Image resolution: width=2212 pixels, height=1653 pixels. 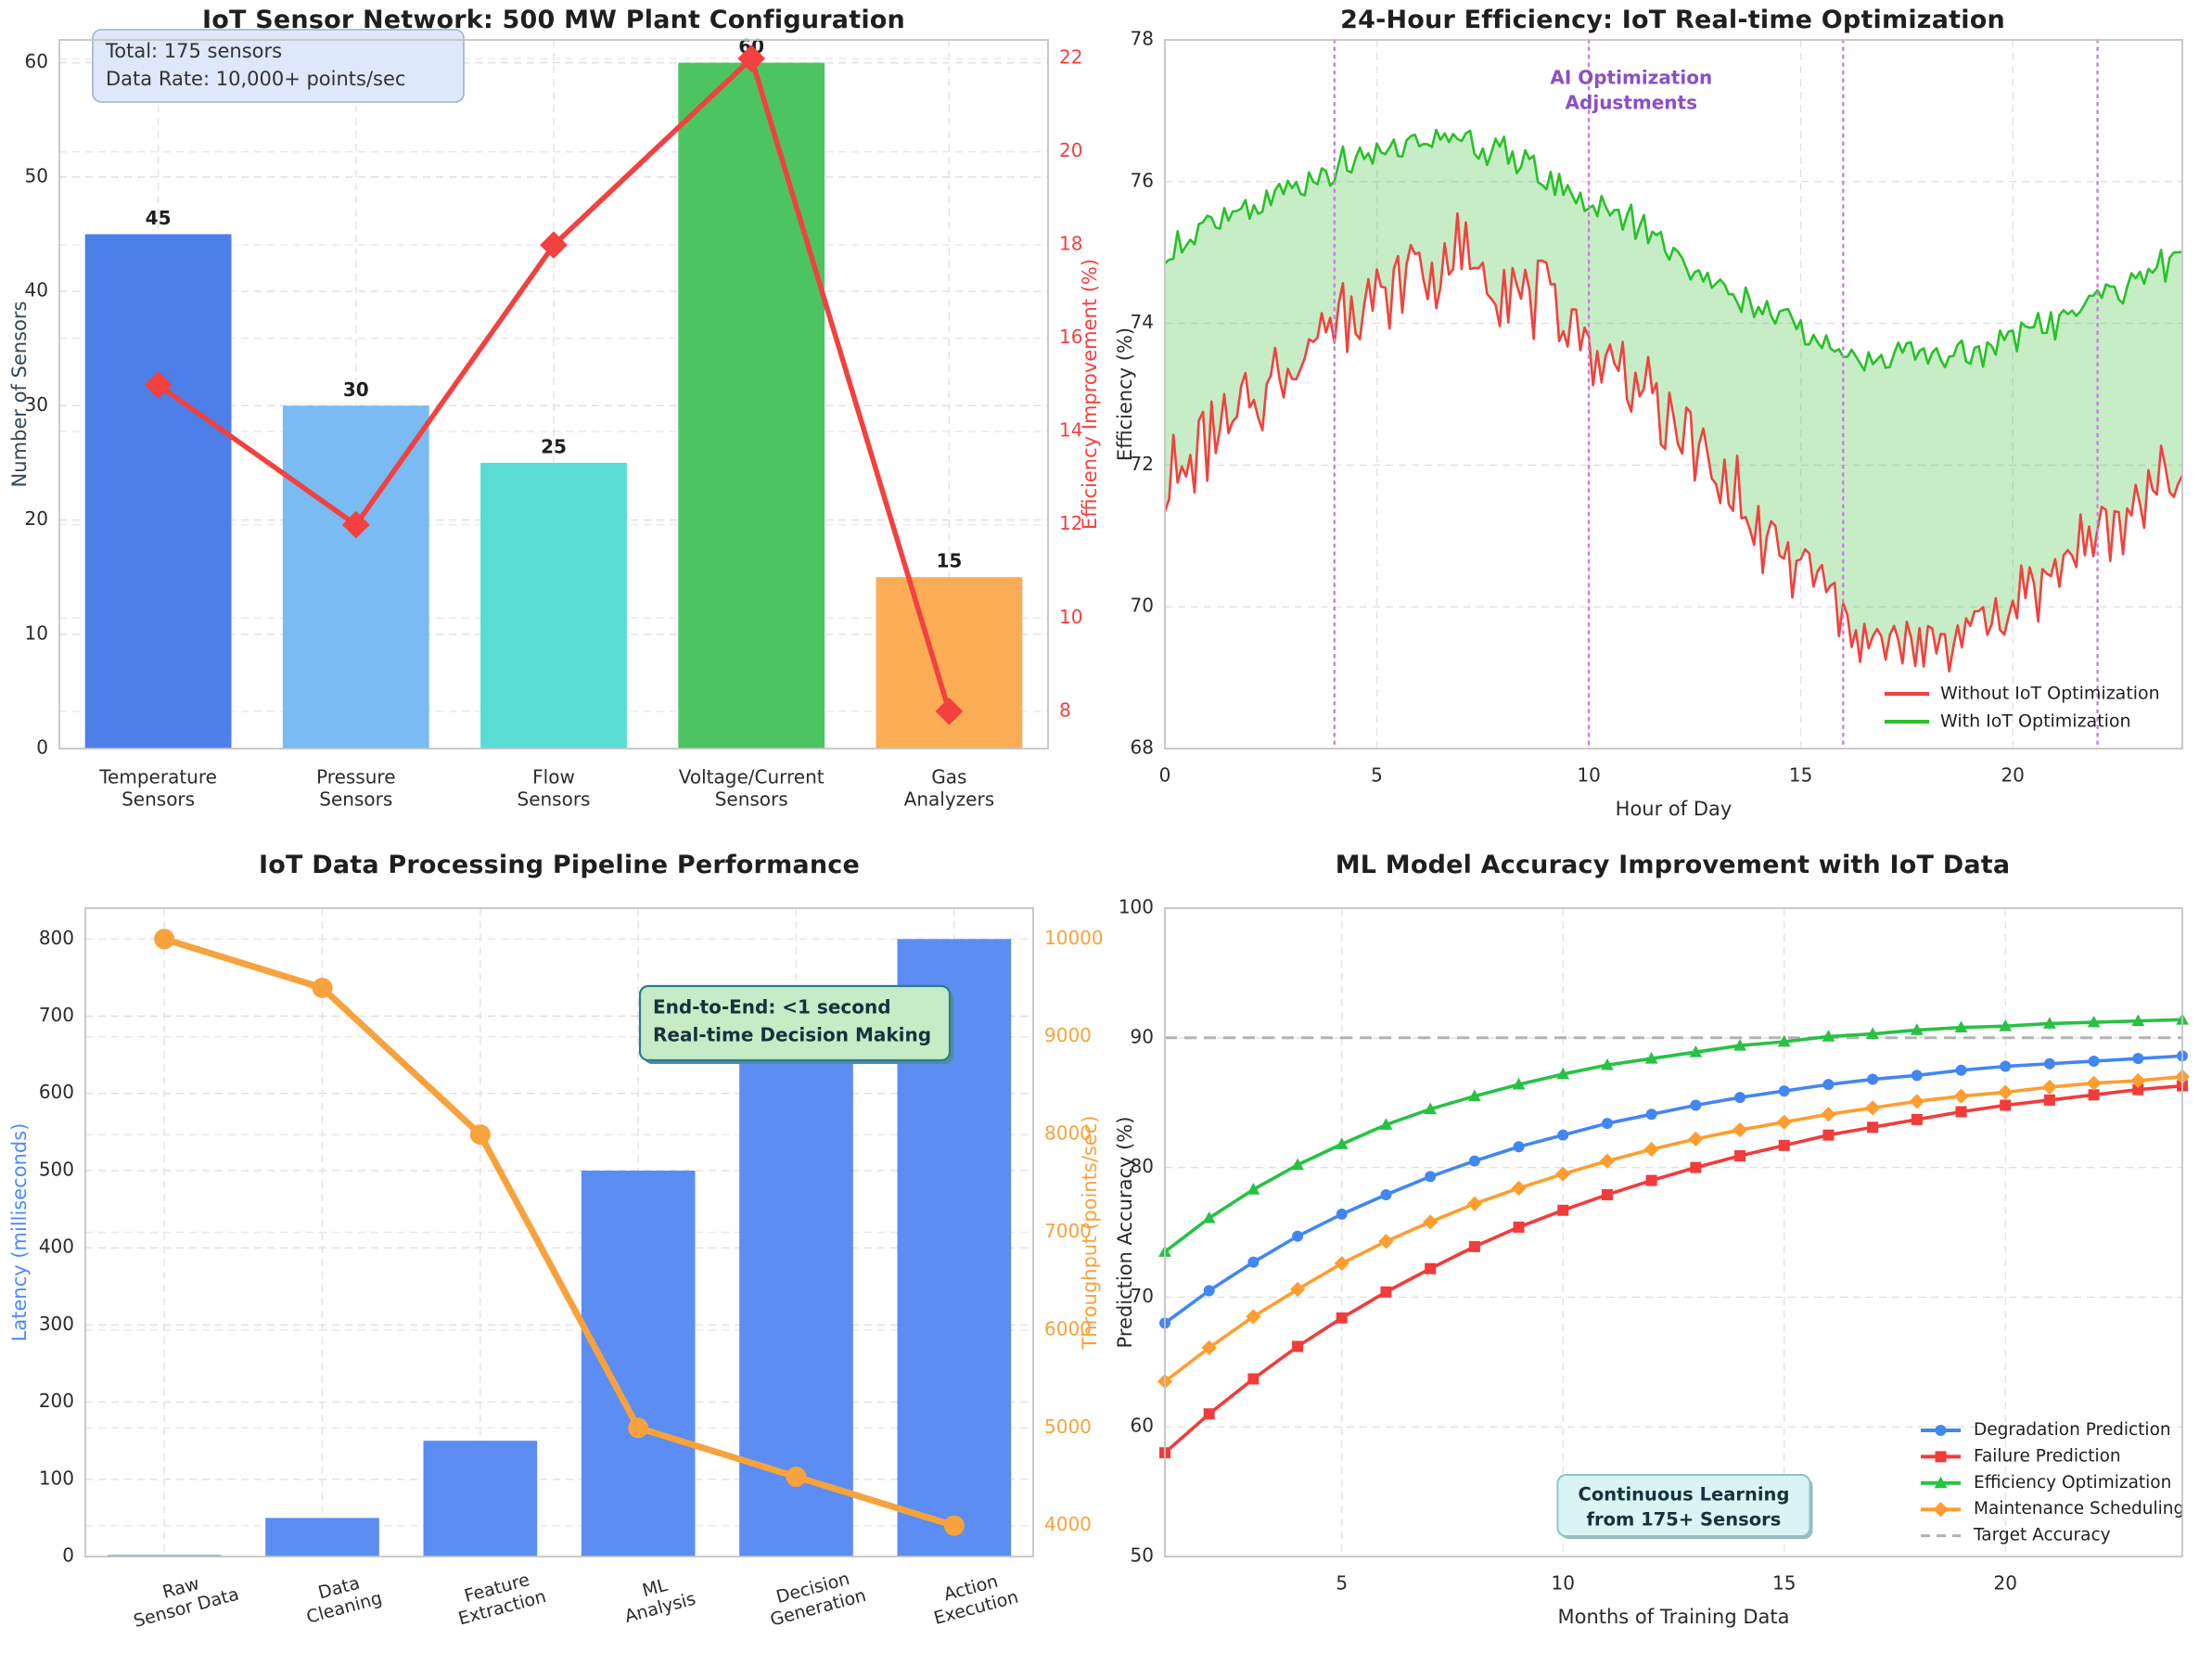 What do you see at coordinates (1068, 1328) in the screenshot?
I see `y-tick-right: 6000` at bounding box center [1068, 1328].